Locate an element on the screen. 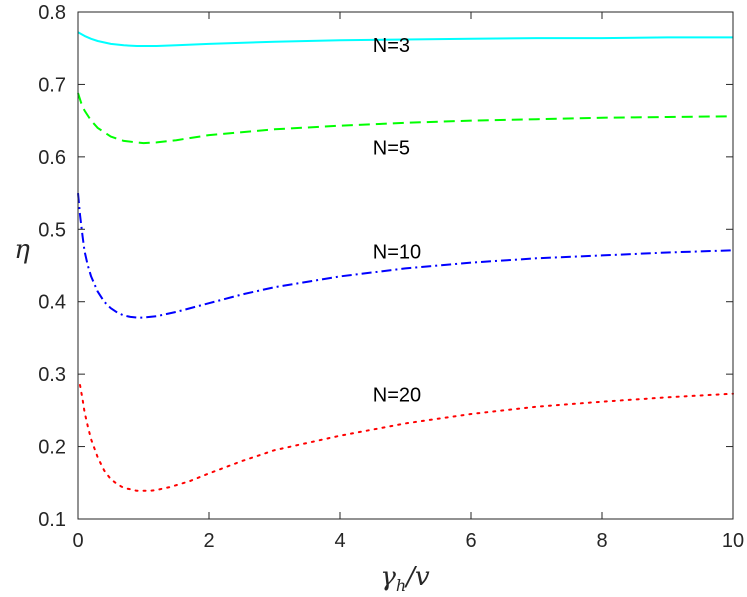 This screenshot has height=597, width=747. x-tick-label: 4 is located at coordinates (339, 541).